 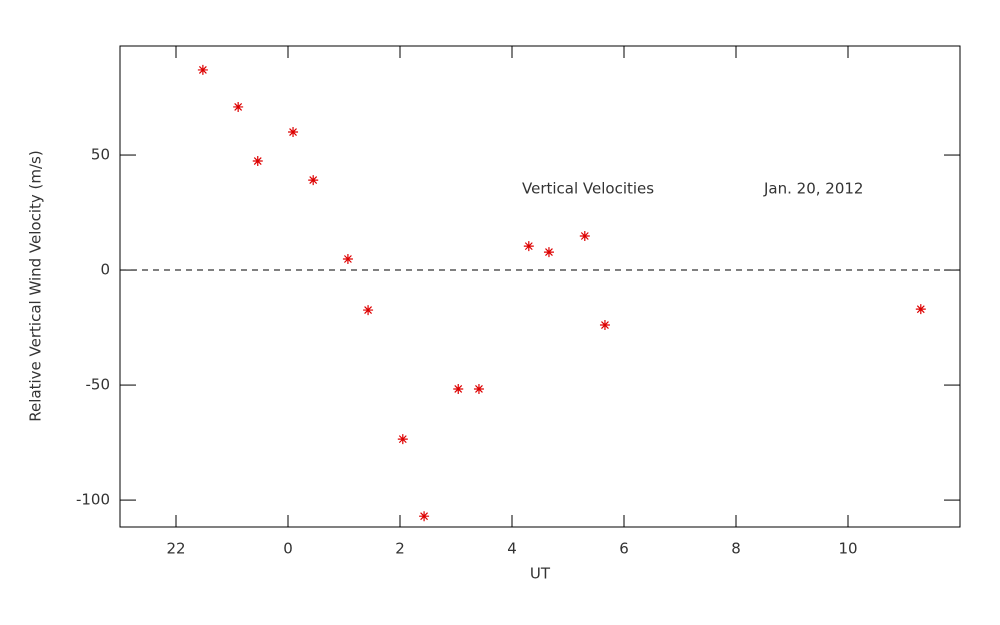 What do you see at coordinates (624, 549) in the screenshot?
I see `x-tick-label: 6` at bounding box center [624, 549].